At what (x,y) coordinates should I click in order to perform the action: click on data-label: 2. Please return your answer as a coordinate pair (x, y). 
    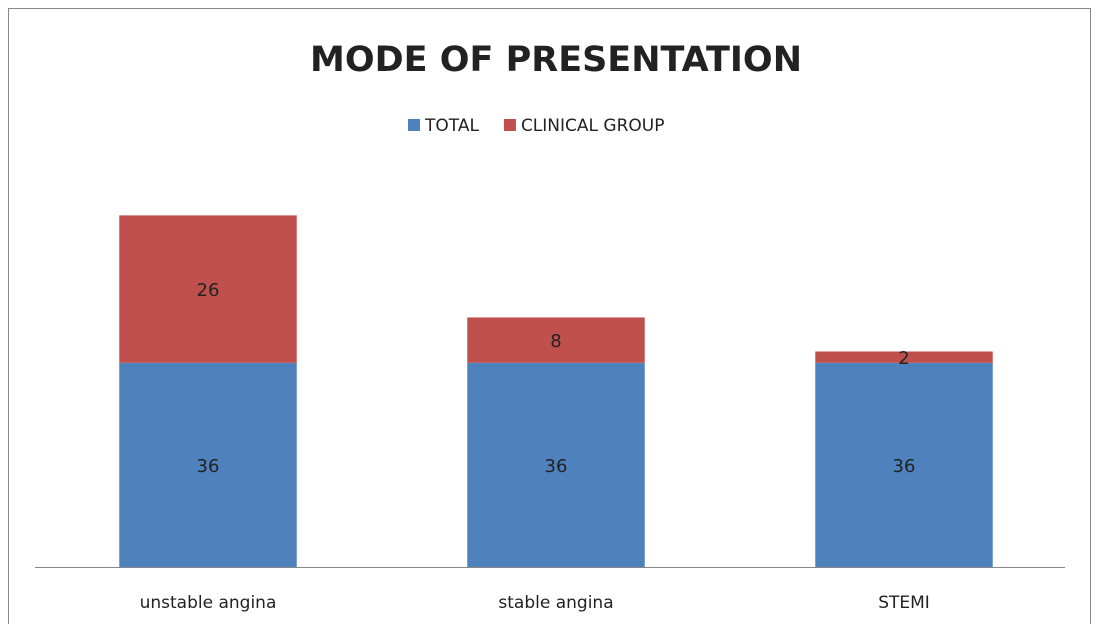
    Looking at the image, I should click on (903, 358).